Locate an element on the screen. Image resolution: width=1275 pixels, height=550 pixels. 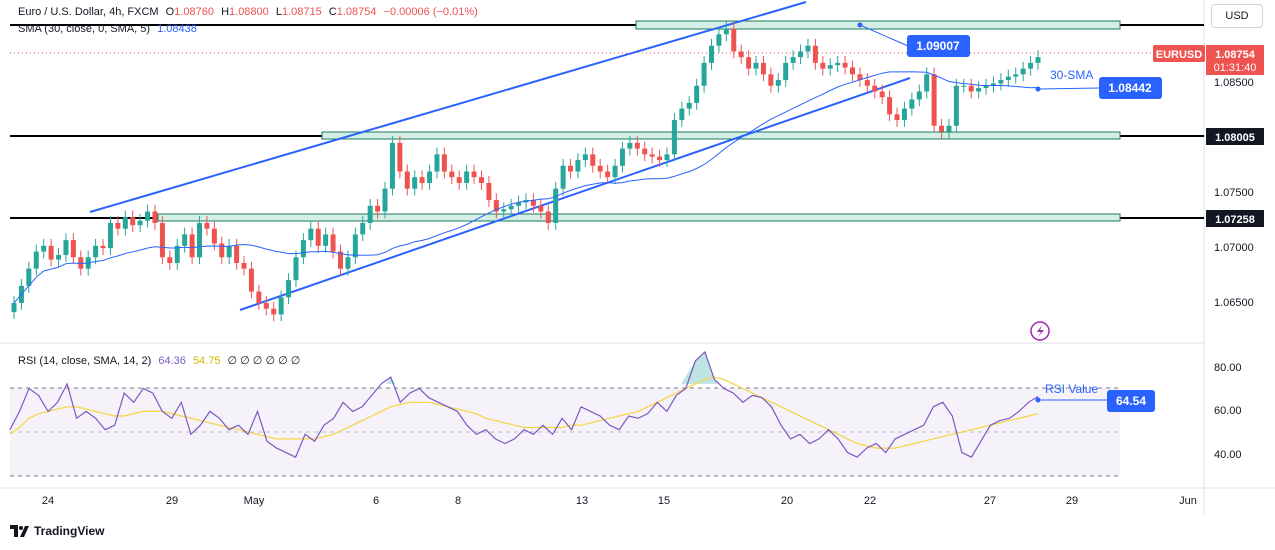
tradingview-logo: TradingView is located at coordinates (57, 531).